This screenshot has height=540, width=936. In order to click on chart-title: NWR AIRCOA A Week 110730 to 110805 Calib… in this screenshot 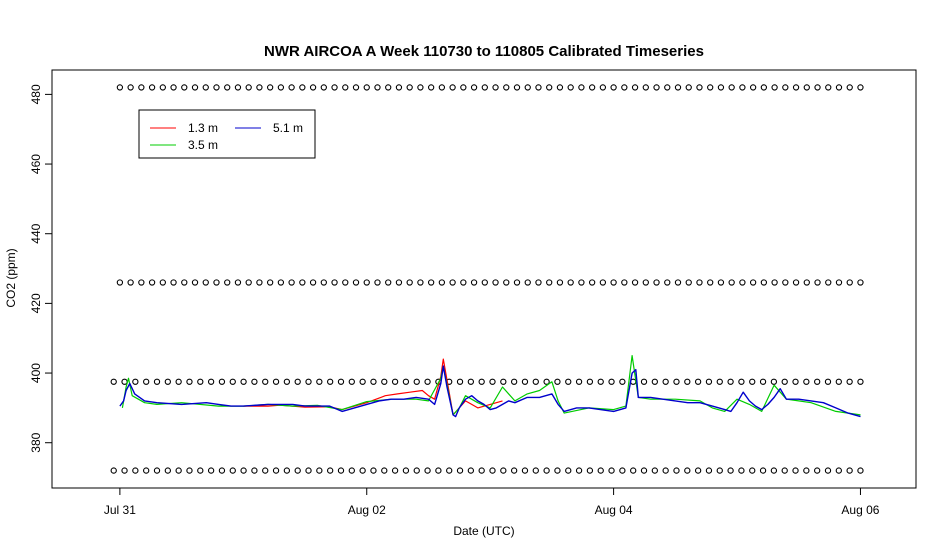, I will do `click(484, 51)`.